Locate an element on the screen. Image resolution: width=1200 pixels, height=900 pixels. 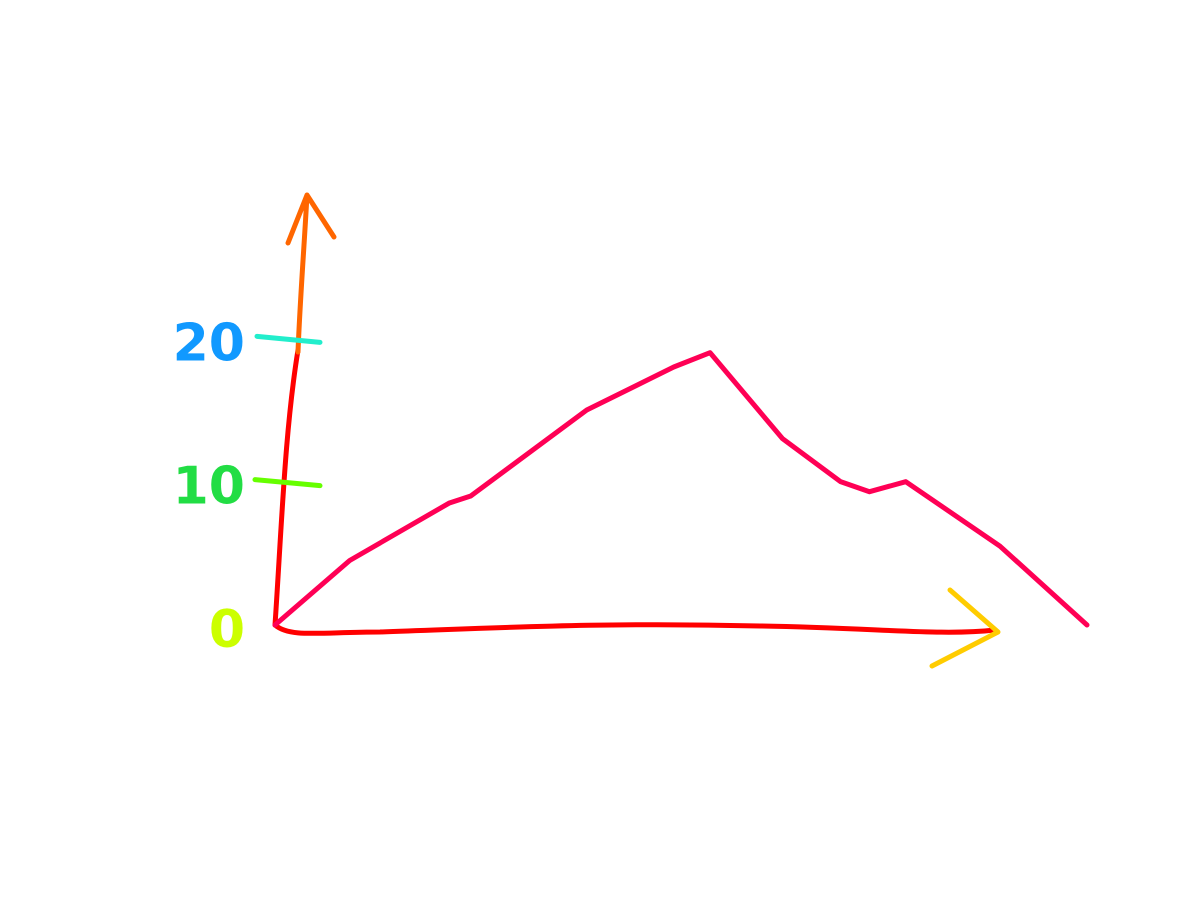
x-axis is located at coordinates (635, 629).